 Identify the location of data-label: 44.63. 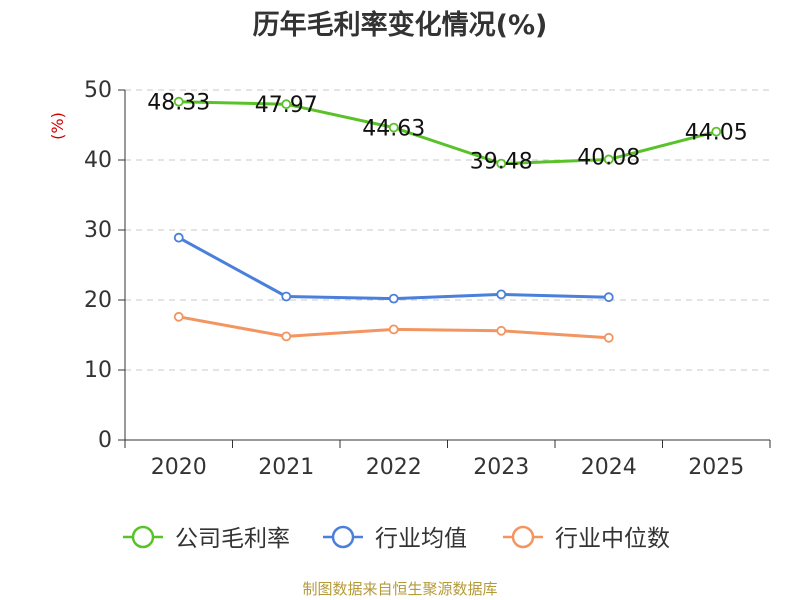
(393, 129).